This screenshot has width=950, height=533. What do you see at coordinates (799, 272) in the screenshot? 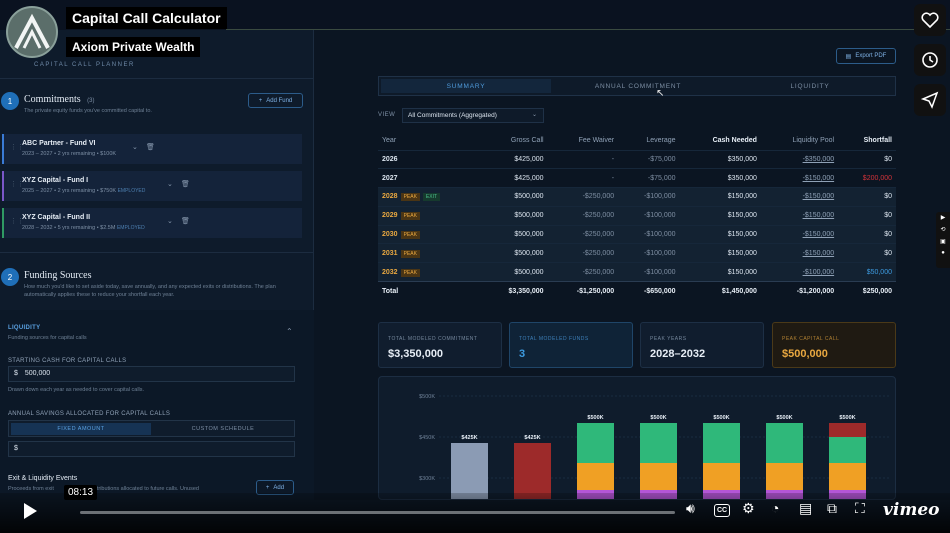
I see `liquidity-pool-cell: -$100,000` at bounding box center [799, 272].